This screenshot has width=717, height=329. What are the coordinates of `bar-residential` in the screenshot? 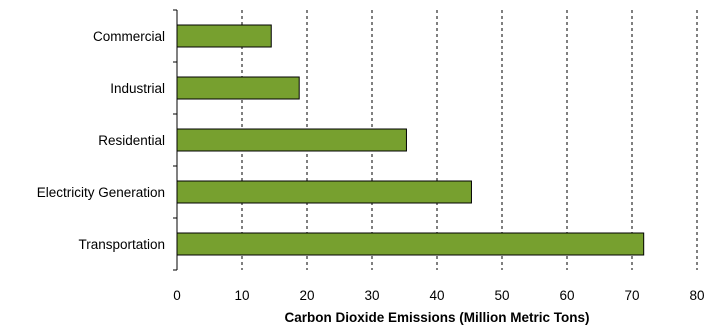 It's located at (291, 140).